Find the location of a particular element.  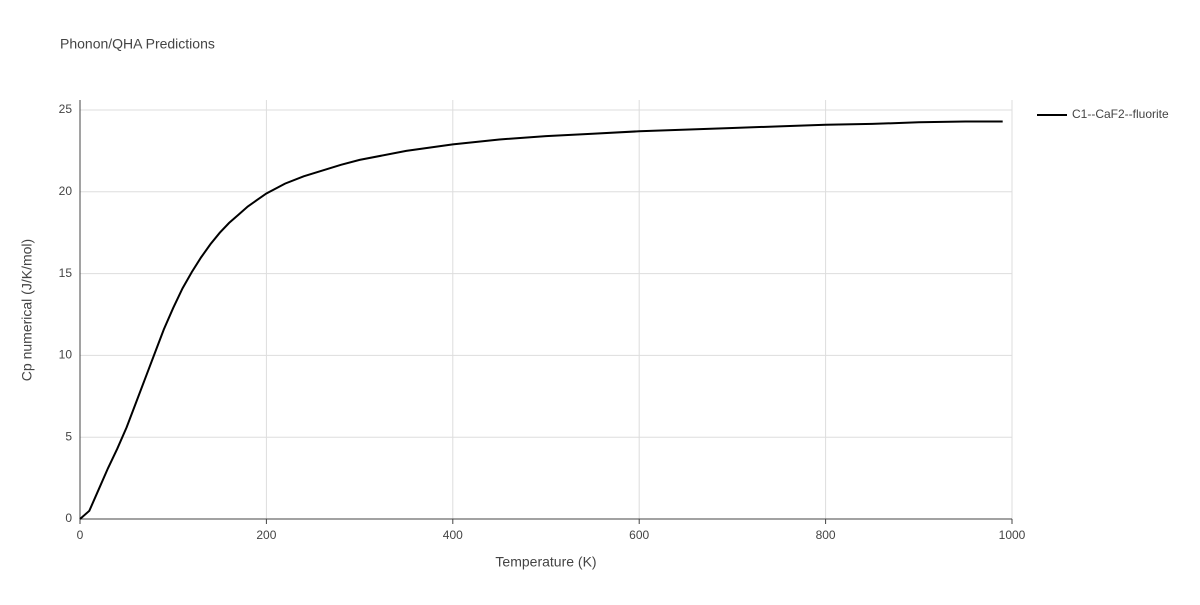

y-tick-label: 20 is located at coordinates (66, 191).